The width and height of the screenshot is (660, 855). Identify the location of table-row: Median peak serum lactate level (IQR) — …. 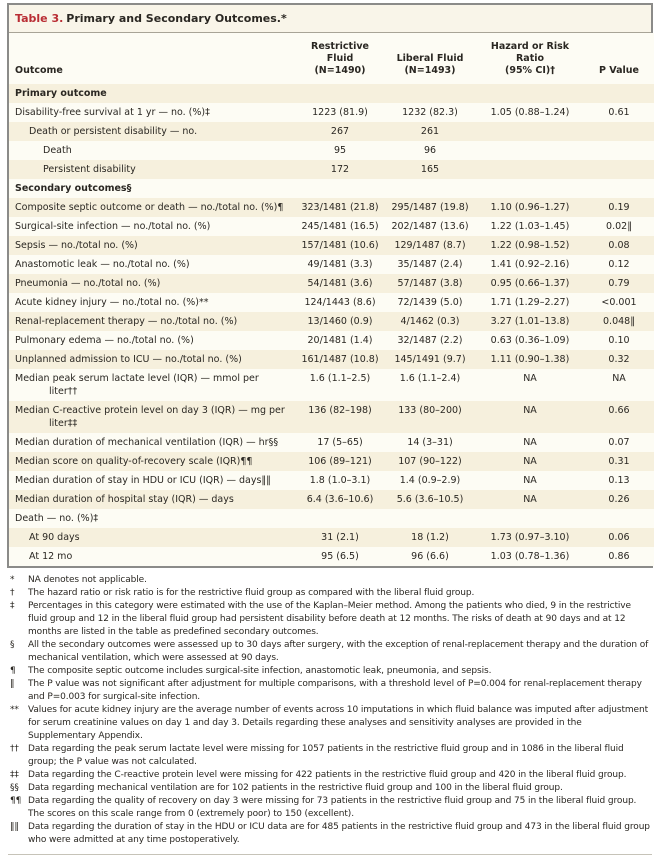
(331, 385).